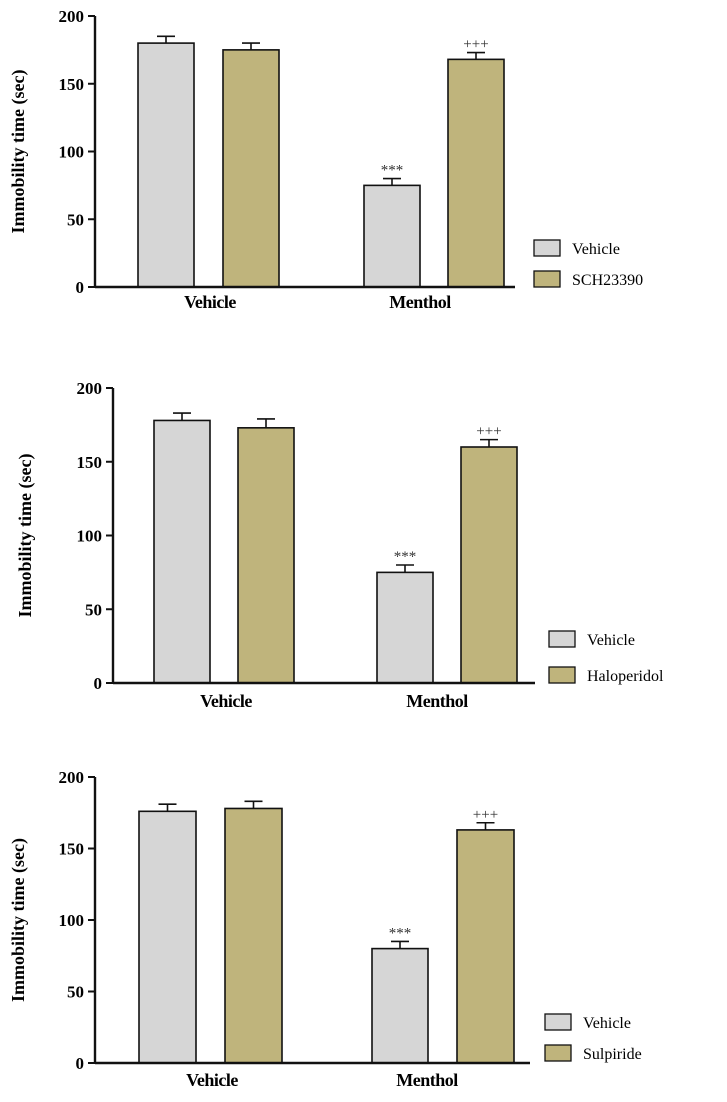 The width and height of the screenshot is (727, 1102). Describe the element at coordinates (266, 555) in the screenshot. I see `bar-haloperidol-vehicle` at that location.